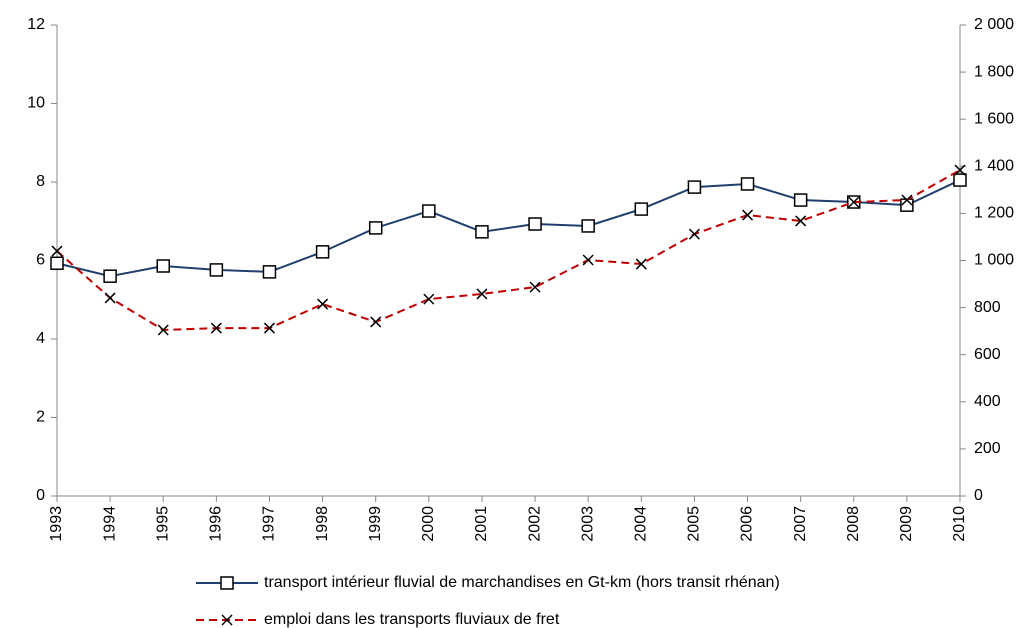 Image resolution: width=1035 pixels, height=628 pixels. I want to click on x-tick-label: 1996, so click(216, 524).